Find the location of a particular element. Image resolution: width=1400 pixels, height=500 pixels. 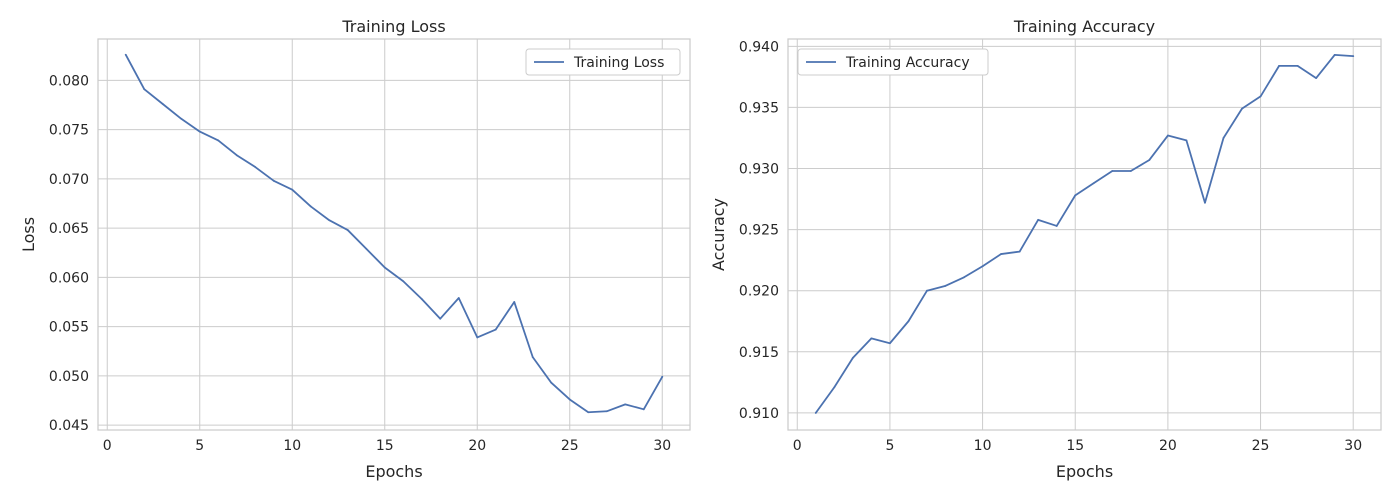

loss-x-tick-label: 30 is located at coordinates (662, 446).